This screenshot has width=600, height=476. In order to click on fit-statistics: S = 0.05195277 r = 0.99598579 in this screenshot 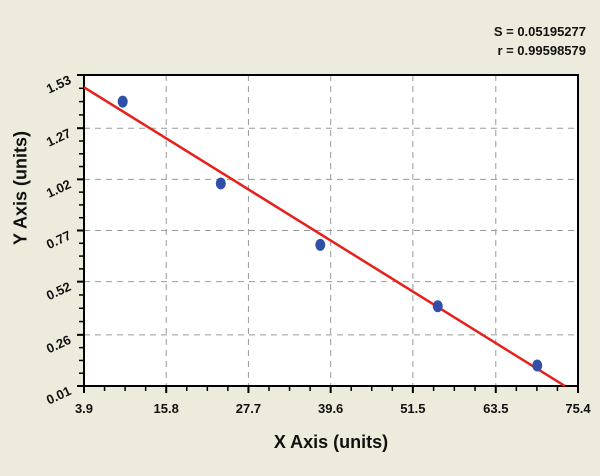, I will do `click(540, 41)`.